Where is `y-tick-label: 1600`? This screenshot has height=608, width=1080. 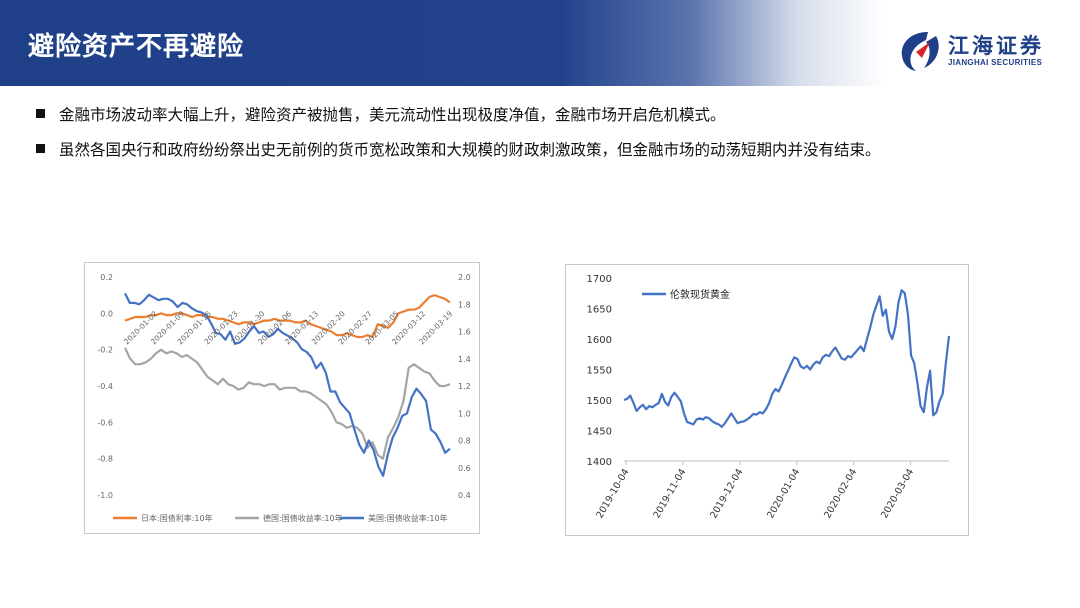 y-tick-label: 1600 is located at coordinates (599, 340).